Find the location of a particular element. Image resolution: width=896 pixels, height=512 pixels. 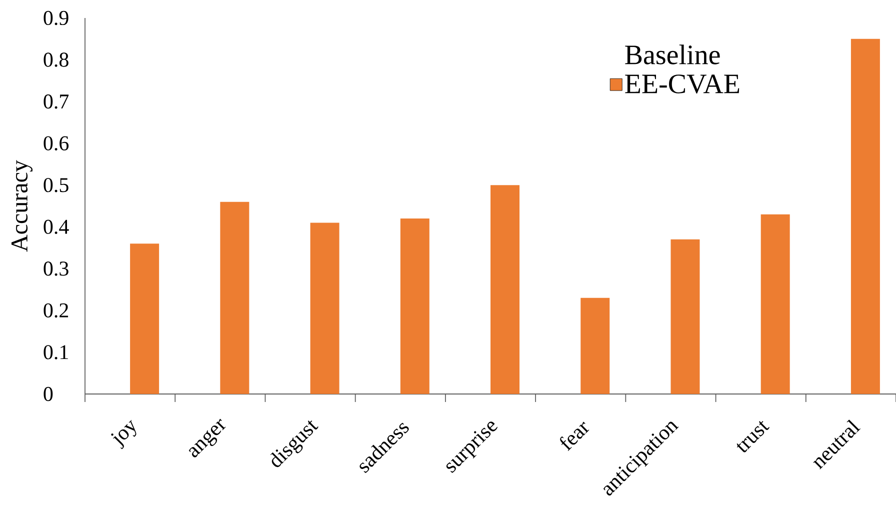

x-tick-label: fear is located at coordinates (575, 437).